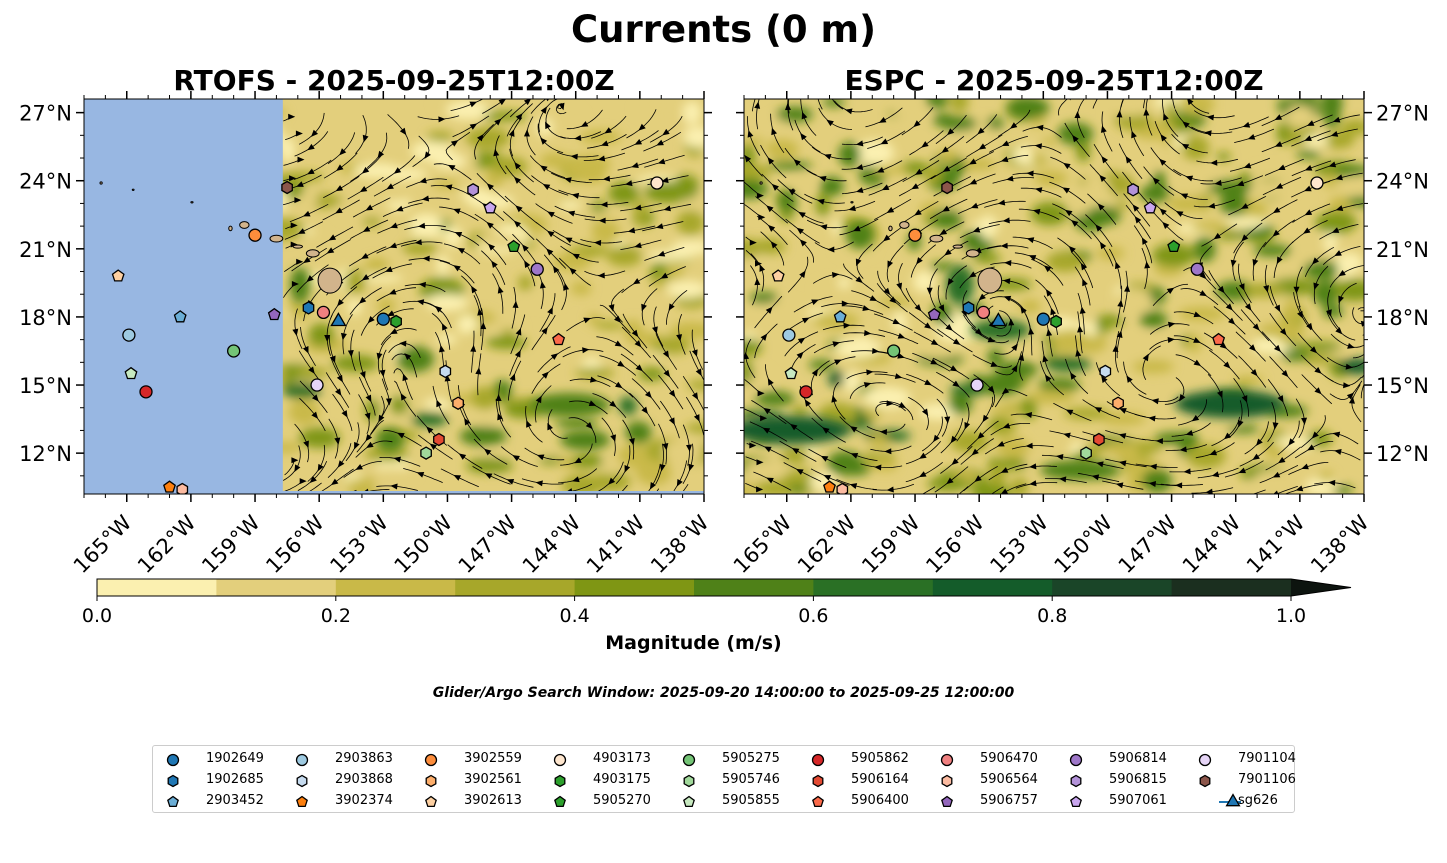 The image size is (1447, 863). What do you see at coordinates (364, 779) in the screenshot?
I see `legend-label: 2903868` at bounding box center [364, 779].